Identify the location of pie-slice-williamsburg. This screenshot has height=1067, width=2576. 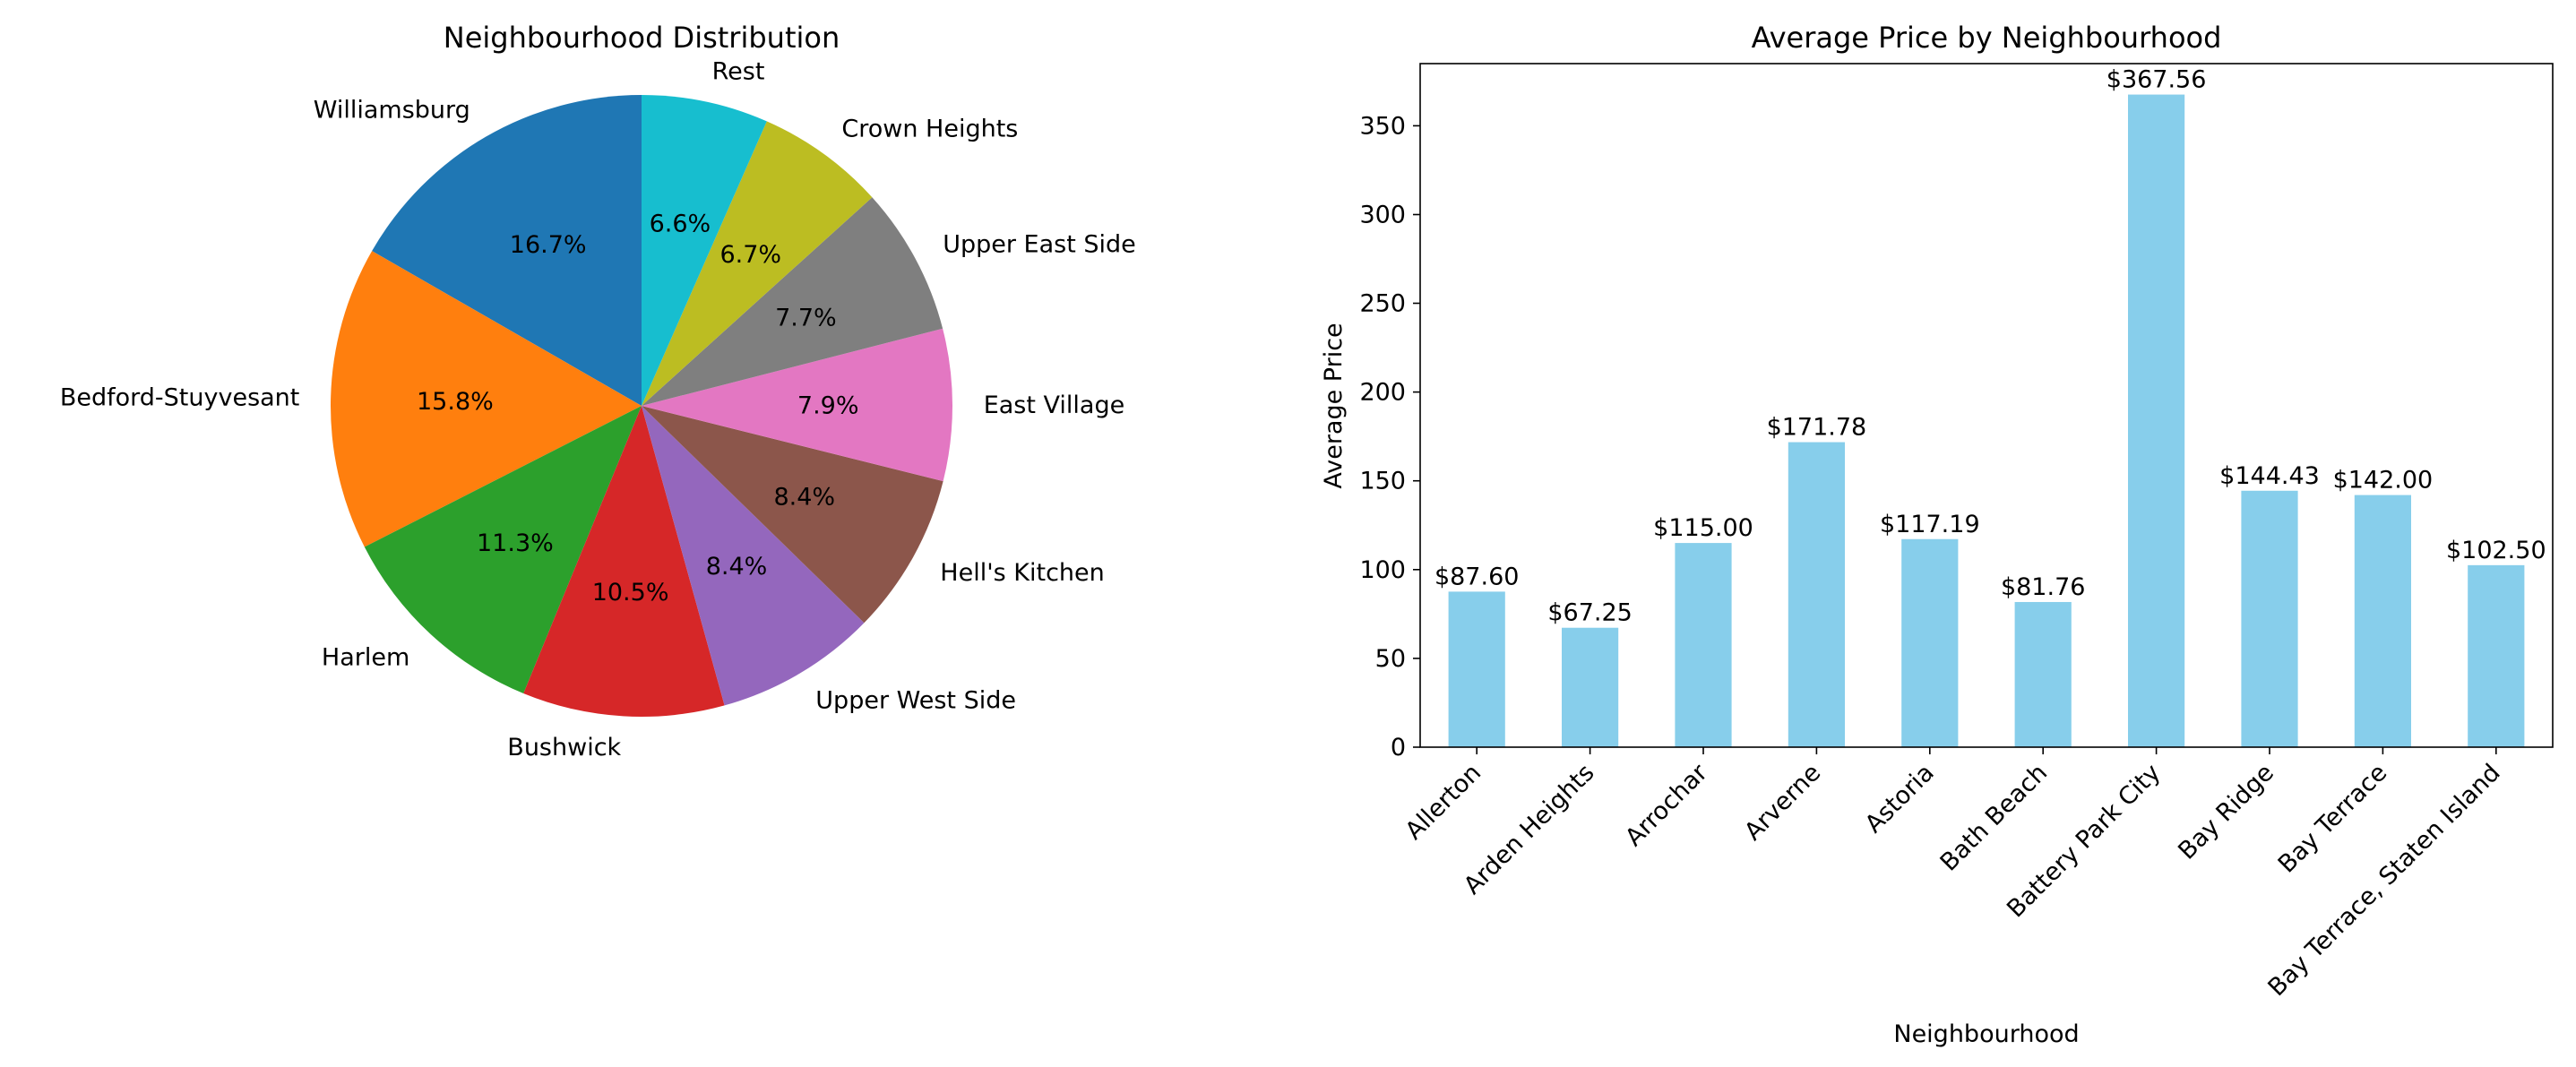
(507, 250).